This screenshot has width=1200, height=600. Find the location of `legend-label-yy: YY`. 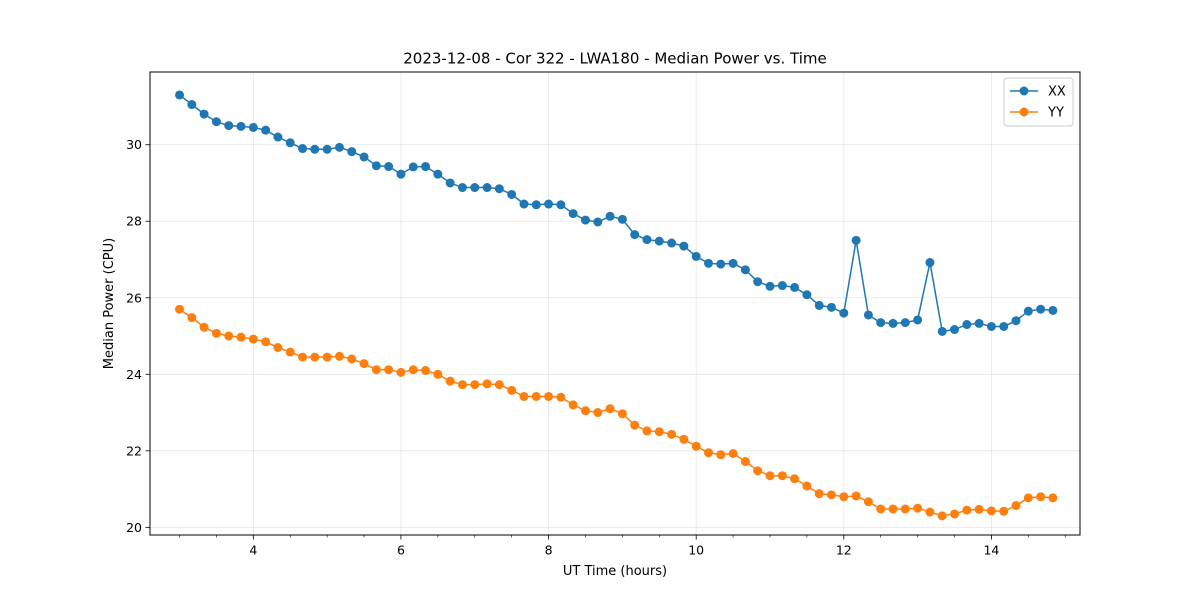

legend-label-yy: YY is located at coordinates (1055, 113).